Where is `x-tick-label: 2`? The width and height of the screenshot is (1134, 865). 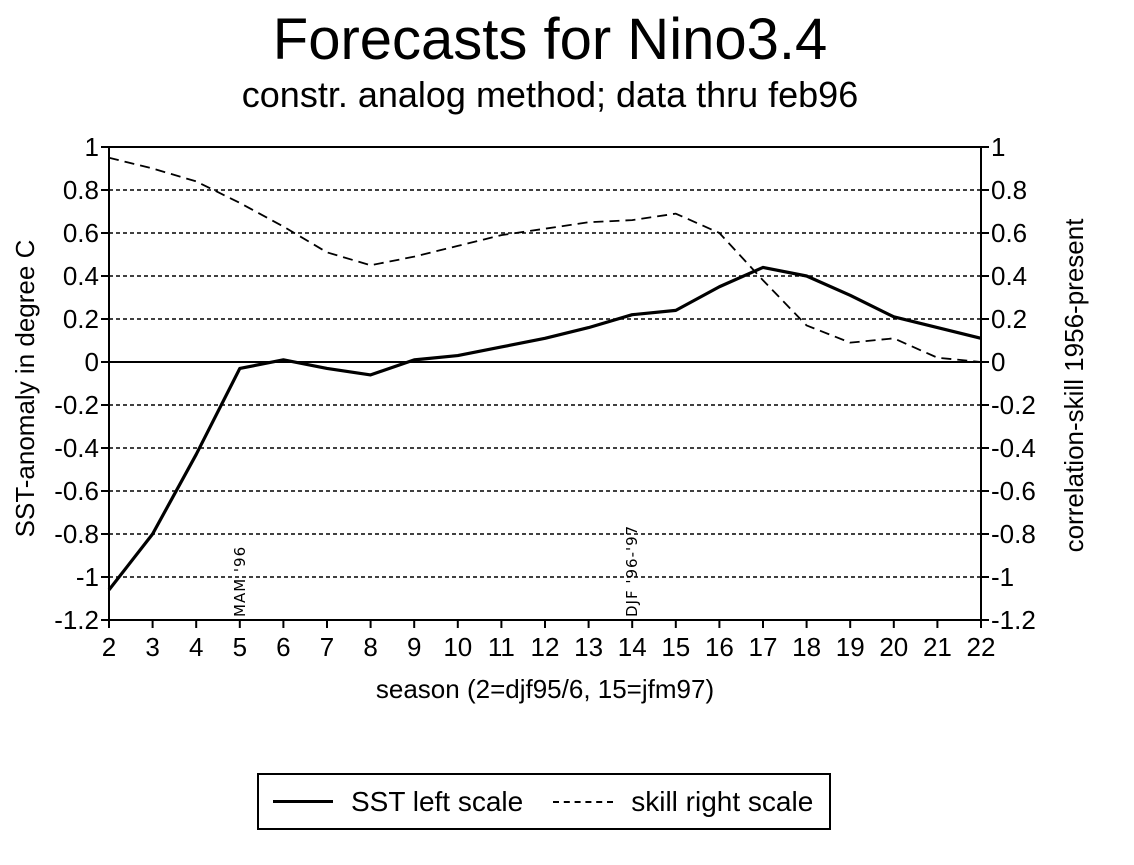 x-tick-label: 2 is located at coordinates (109, 647).